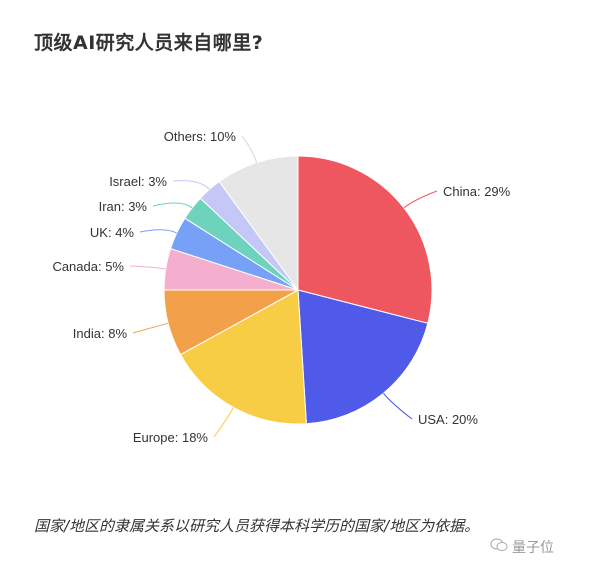 This screenshot has width=600, height=568. Describe the element at coordinates (448, 419) in the screenshot. I see `slice-label-usa: USA: 20%` at that location.